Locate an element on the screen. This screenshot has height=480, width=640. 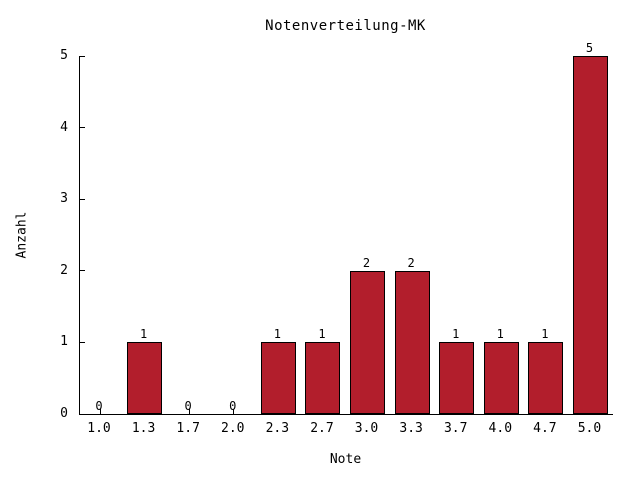
y-tick-label: 3 is located at coordinates (64, 199).